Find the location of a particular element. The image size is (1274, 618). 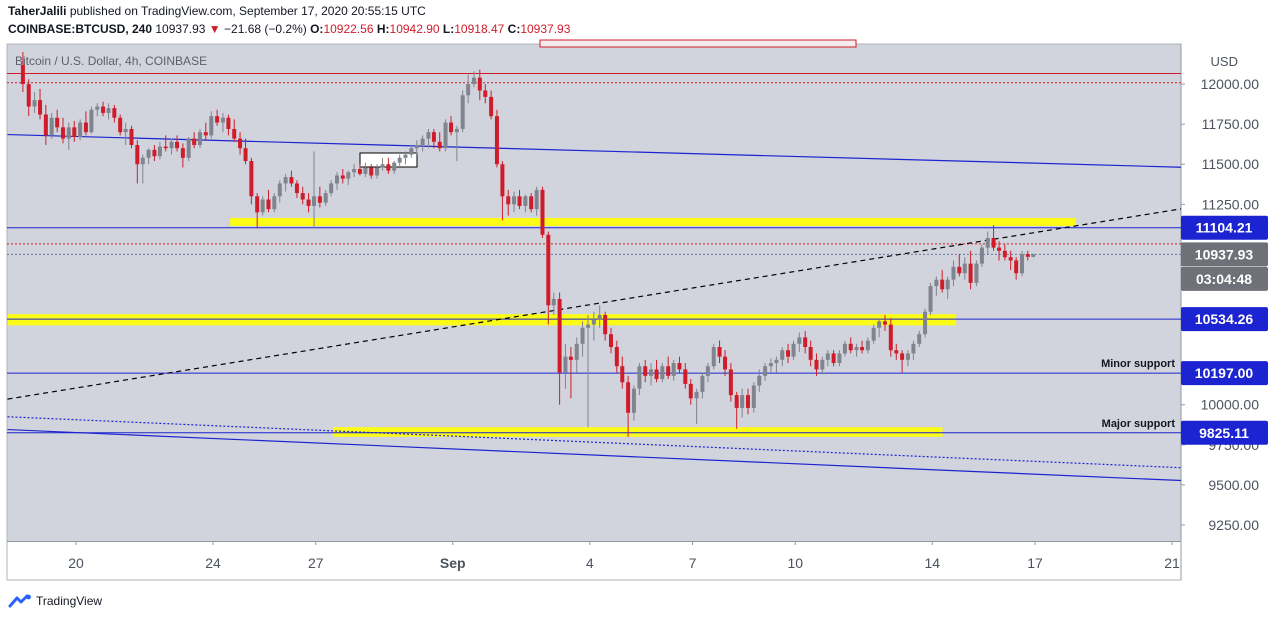

x-tick-label: 20 is located at coordinates (76, 563).